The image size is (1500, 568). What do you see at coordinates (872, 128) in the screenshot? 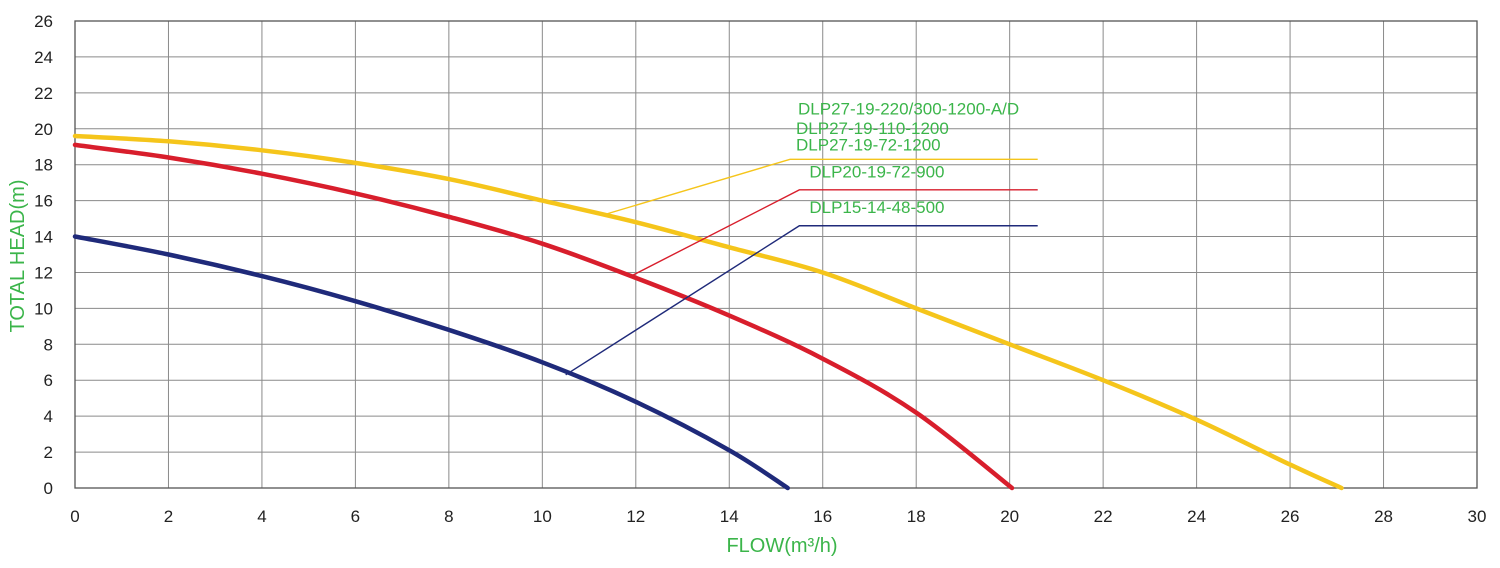
I see `curve-label: DLP27-19-110-1200` at bounding box center [872, 128].